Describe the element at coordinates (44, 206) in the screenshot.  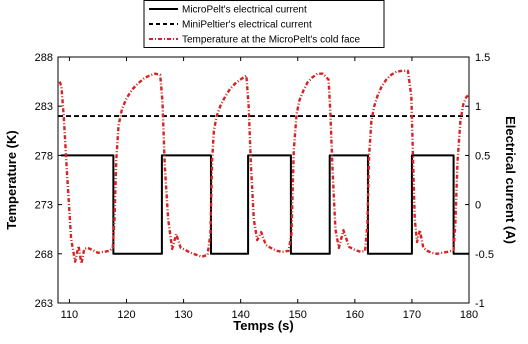
I see `left-tick-label: 273` at that location.